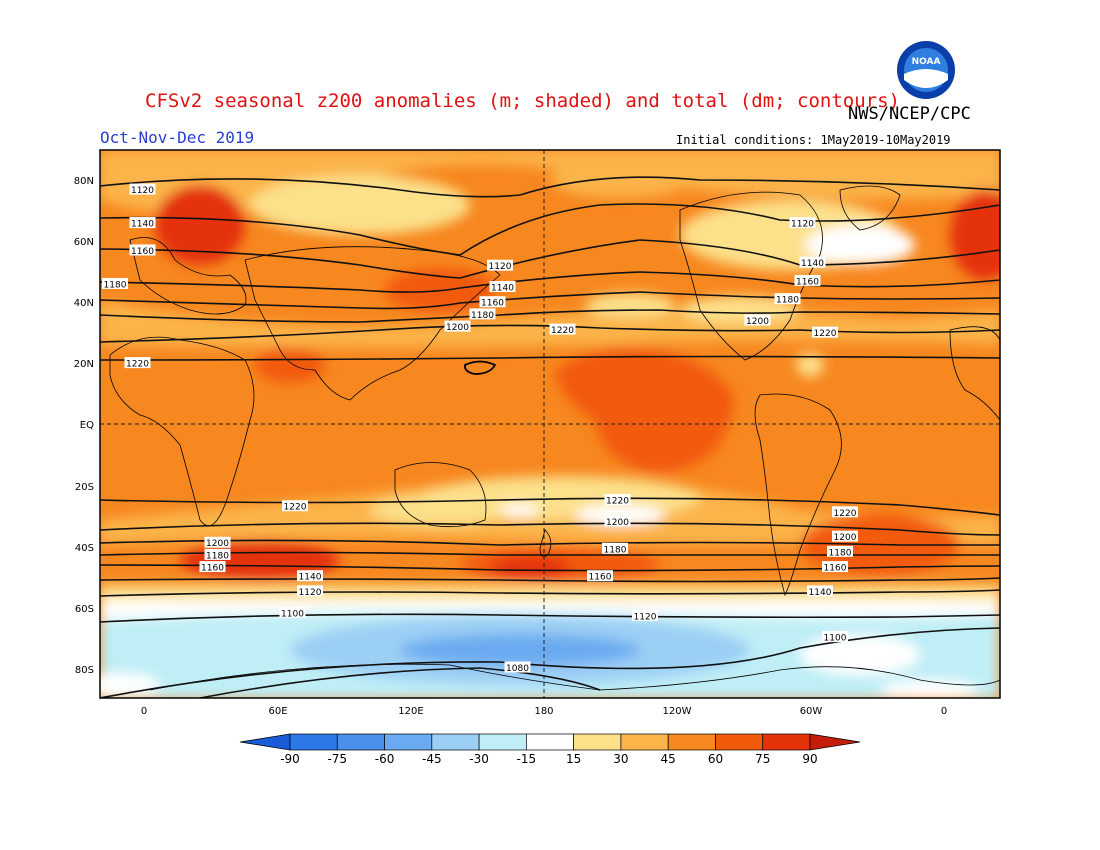 This screenshot has width=1100, height=850. What do you see at coordinates (385, 759) in the screenshot?
I see `colorbar-tick-label: -60` at bounding box center [385, 759].